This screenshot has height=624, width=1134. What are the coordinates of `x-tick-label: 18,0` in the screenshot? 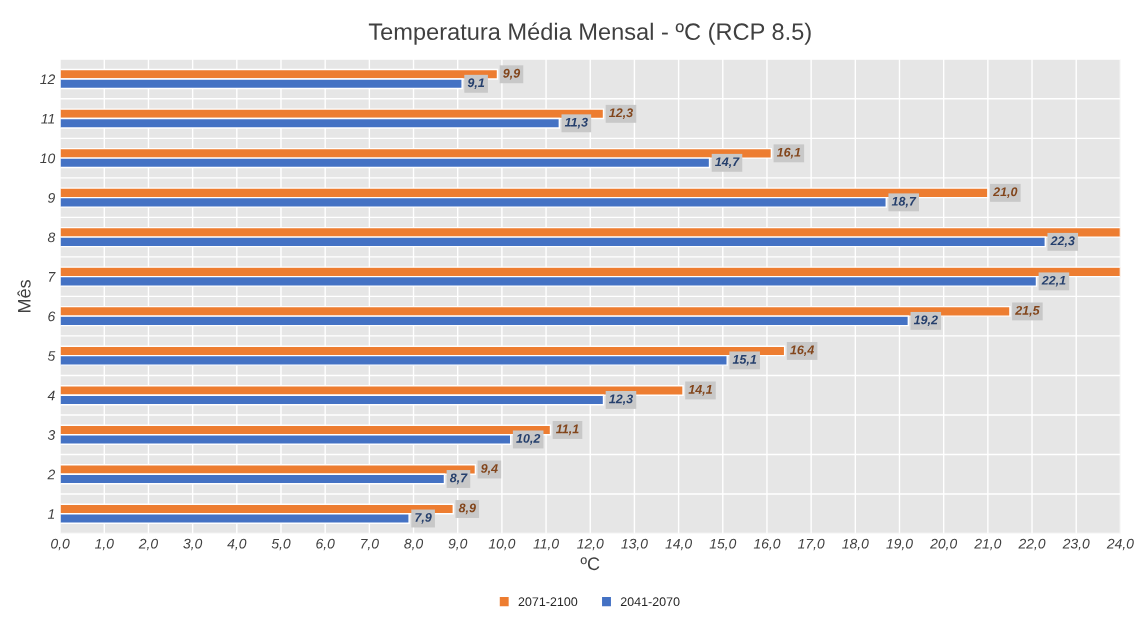 It's located at (855, 544).